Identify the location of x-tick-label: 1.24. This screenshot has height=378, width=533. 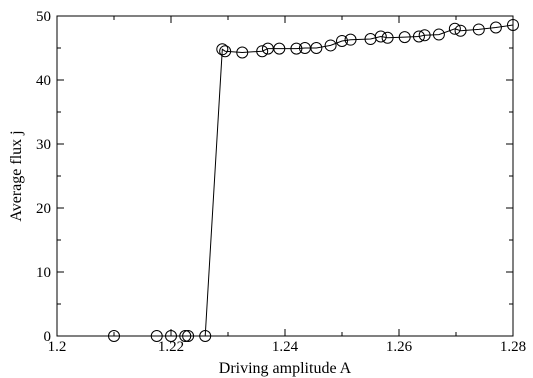
(285, 347).